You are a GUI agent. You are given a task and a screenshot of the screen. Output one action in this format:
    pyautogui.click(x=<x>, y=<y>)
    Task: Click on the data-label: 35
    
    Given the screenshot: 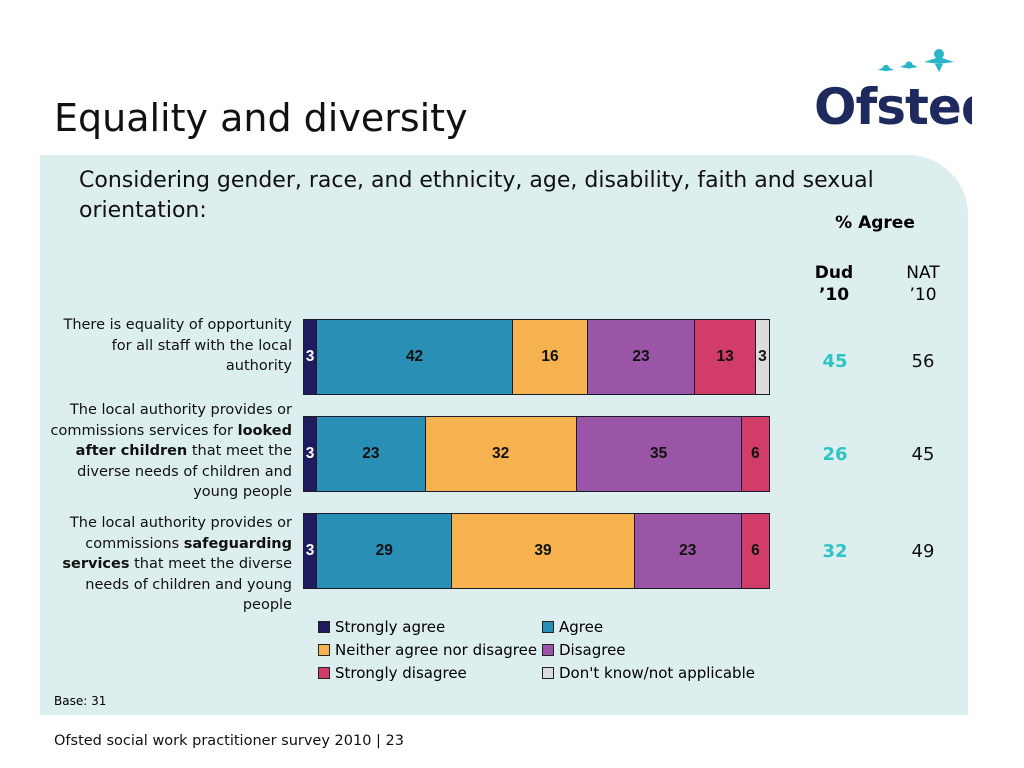 What is the action you would take?
    pyautogui.click(x=658, y=453)
    